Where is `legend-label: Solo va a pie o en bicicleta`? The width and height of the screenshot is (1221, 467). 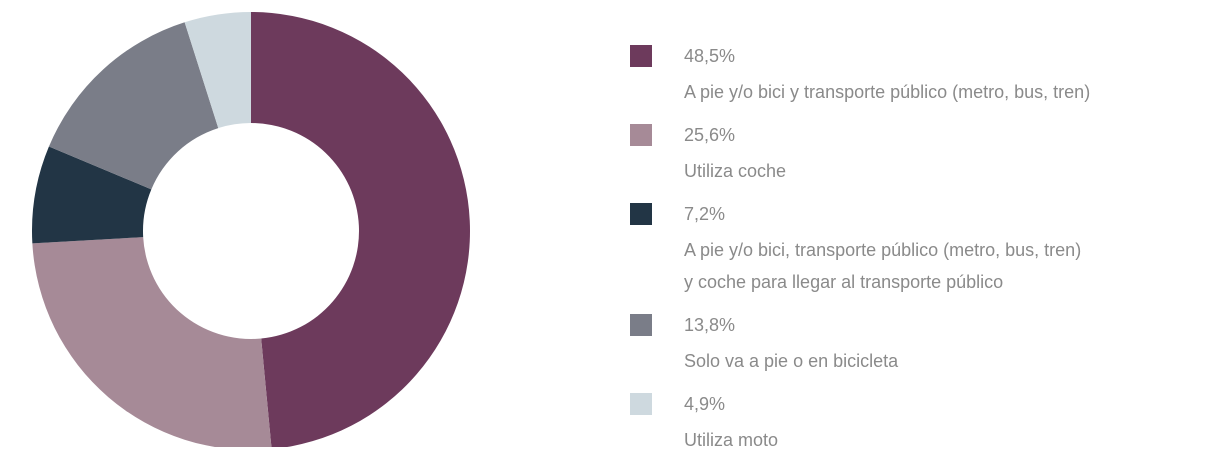 legend-label: Solo va a pie o en bicicleta is located at coordinates (791, 361).